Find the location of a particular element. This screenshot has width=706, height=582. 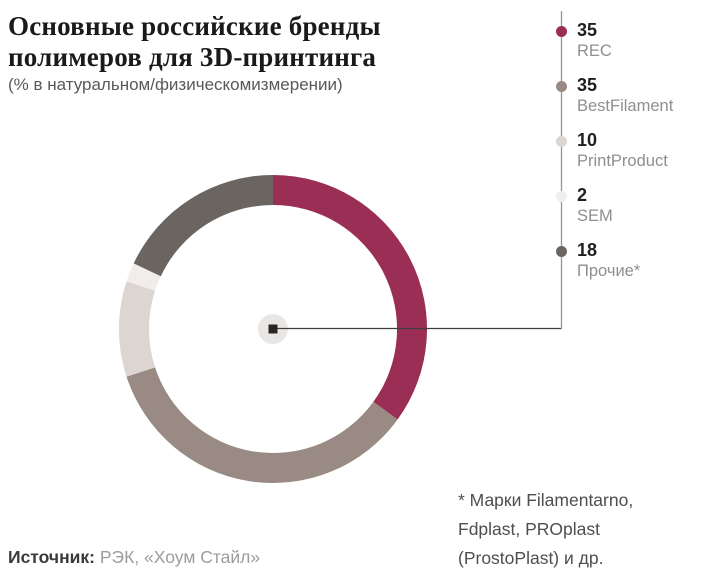

page-title-line1: Основные российские бренды is located at coordinates (194, 26).